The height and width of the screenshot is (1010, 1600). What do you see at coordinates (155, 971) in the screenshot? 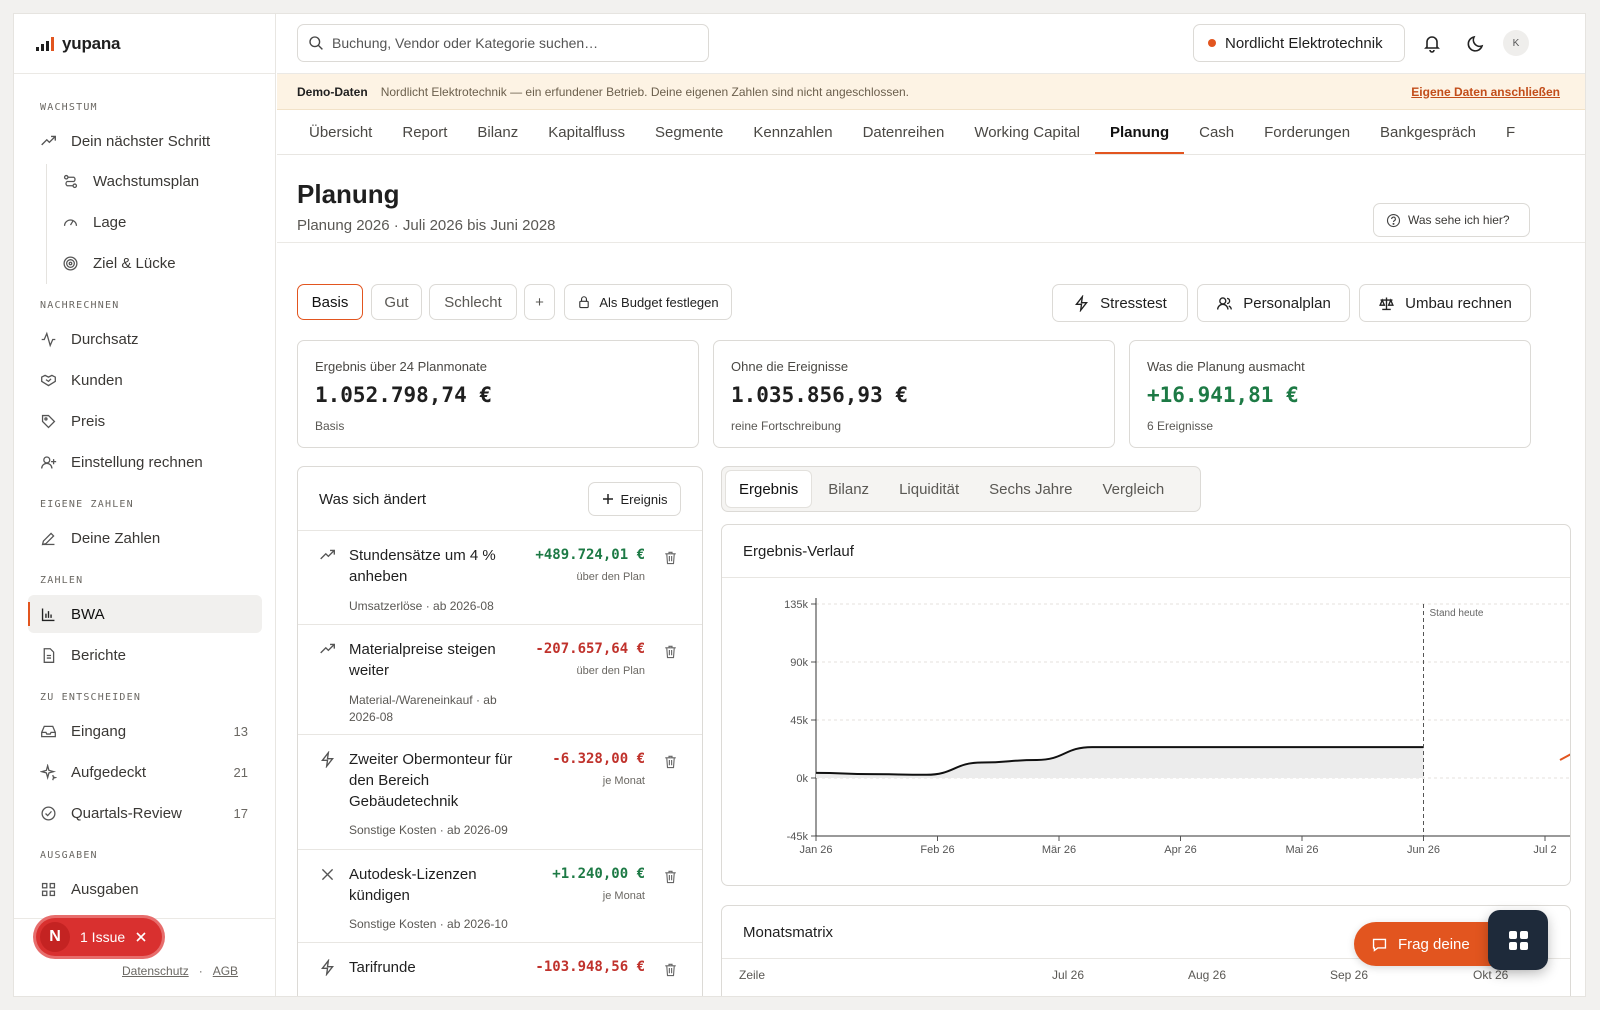
I see `footer-link-datenschutz: Datenschutz` at bounding box center [155, 971].